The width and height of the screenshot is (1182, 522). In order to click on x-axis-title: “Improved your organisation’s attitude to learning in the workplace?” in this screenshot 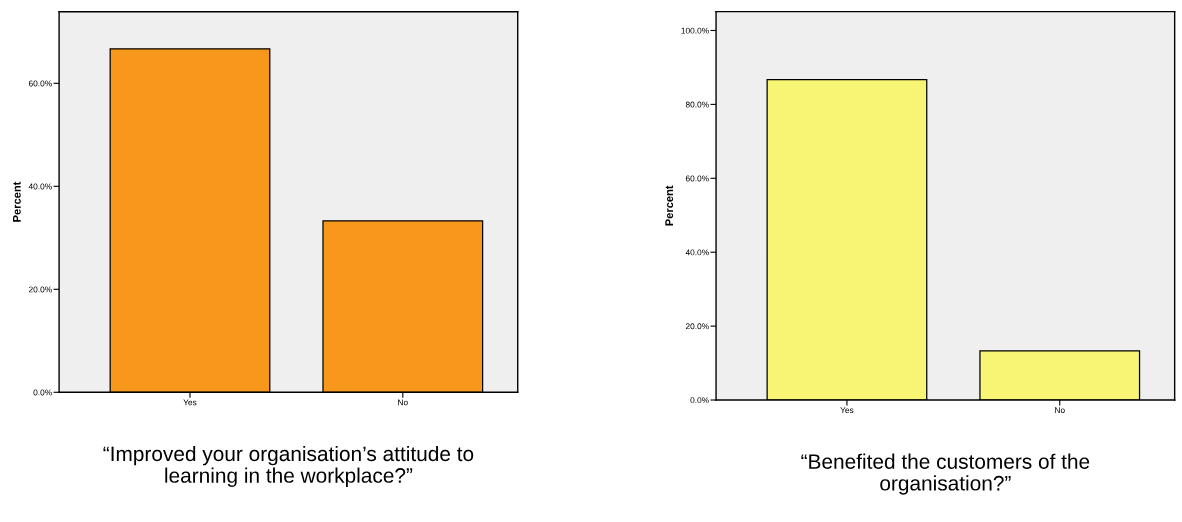, I will do `click(288, 466)`.